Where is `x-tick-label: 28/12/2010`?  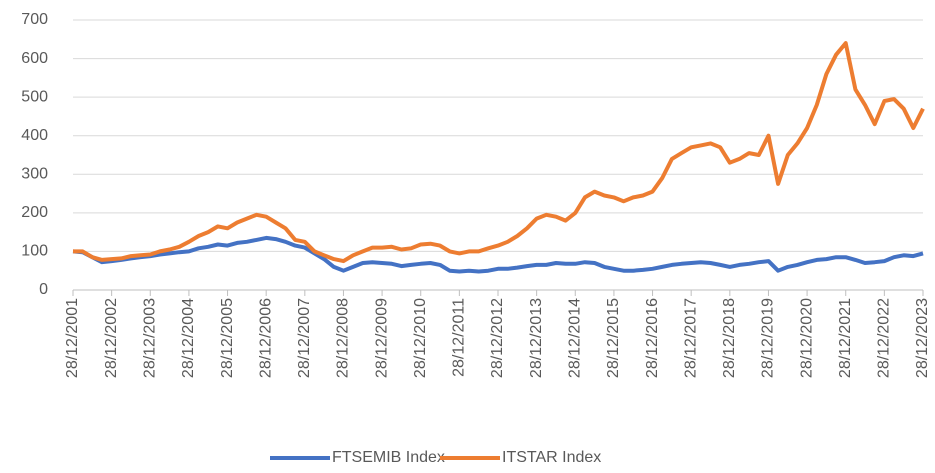 x-tick-label: 28/12/2010 is located at coordinates (420, 338).